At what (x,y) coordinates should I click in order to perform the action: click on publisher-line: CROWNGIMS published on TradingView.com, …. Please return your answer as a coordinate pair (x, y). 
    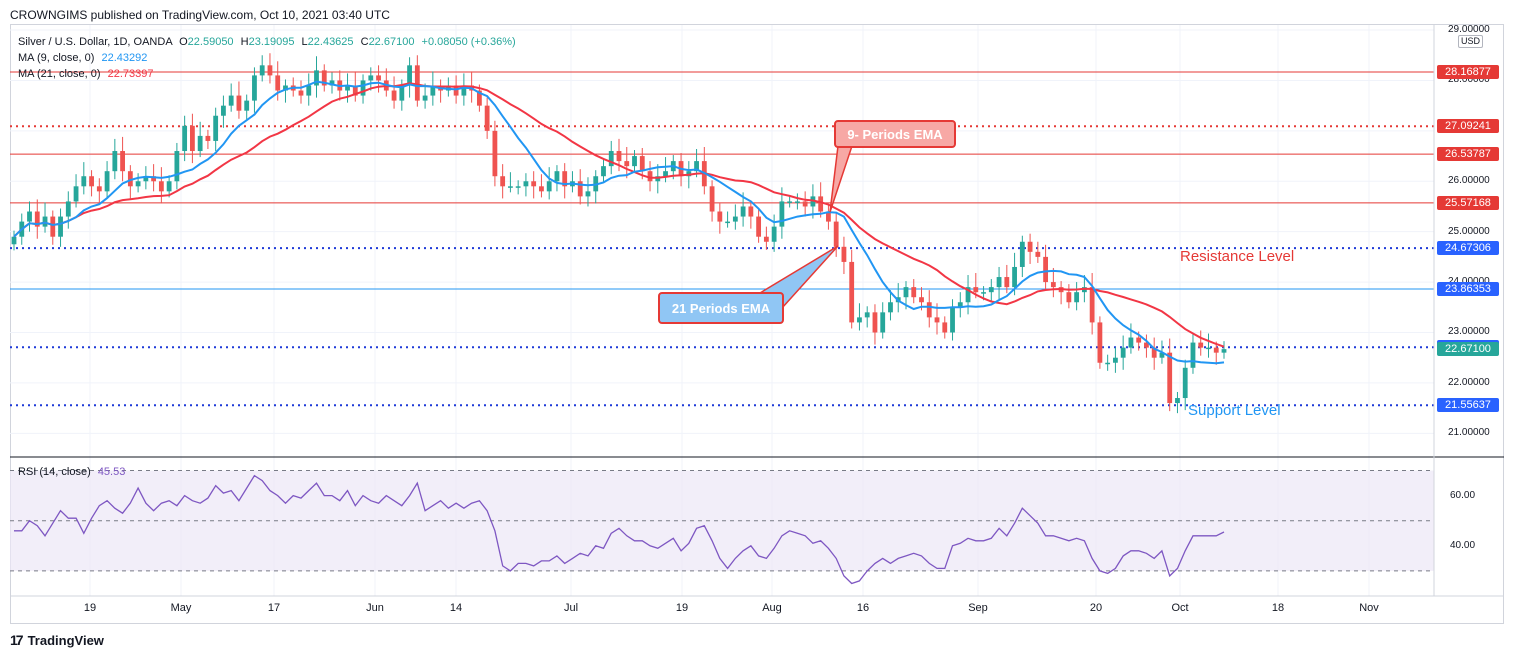
    Looking at the image, I should click on (200, 15).